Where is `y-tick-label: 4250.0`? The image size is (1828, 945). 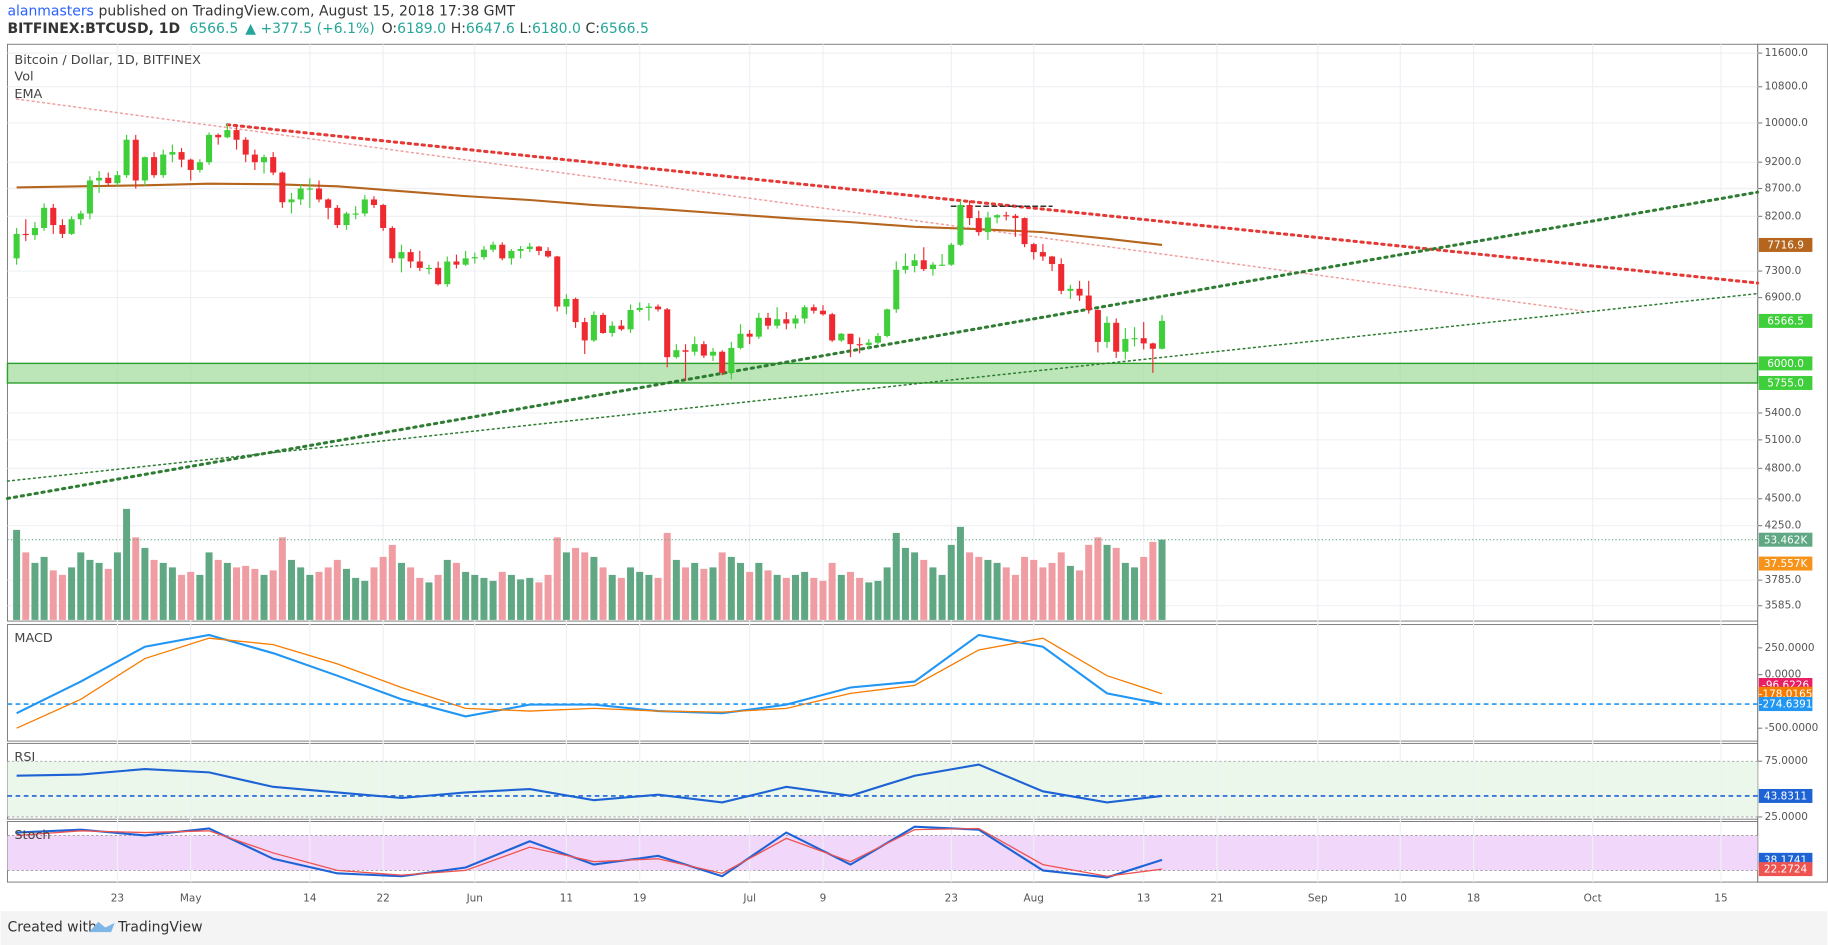 y-tick-label: 4250.0 is located at coordinates (1783, 526).